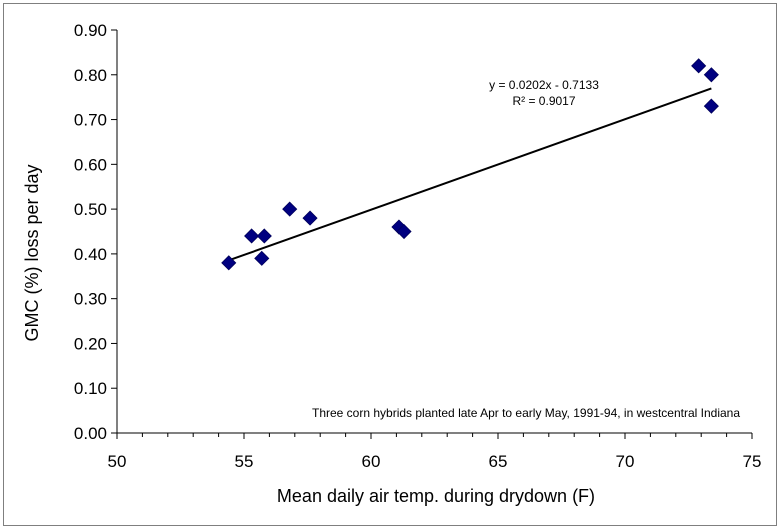 This screenshot has width=782, height=531. Describe the element at coordinates (90, 30) in the screenshot. I see `y-tick-label: 0.90` at that location.